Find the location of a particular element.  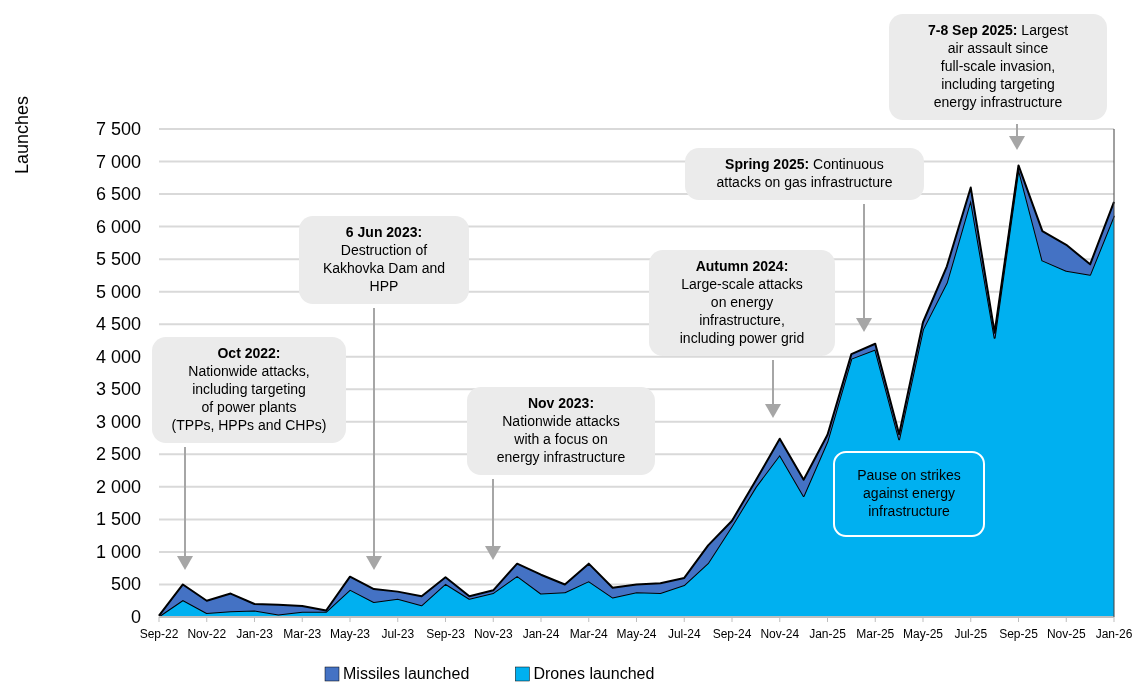

legend-label: Missiles launched is located at coordinates (406, 673).